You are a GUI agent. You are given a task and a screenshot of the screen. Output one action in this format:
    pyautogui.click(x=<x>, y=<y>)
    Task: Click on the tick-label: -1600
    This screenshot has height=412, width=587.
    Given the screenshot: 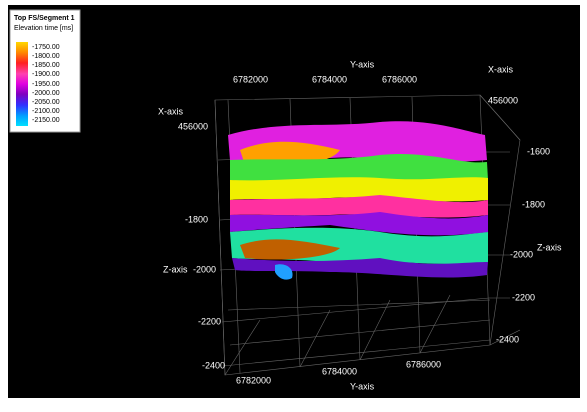 What is the action you would take?
    pyautogui.click(x=538, y=151)
    